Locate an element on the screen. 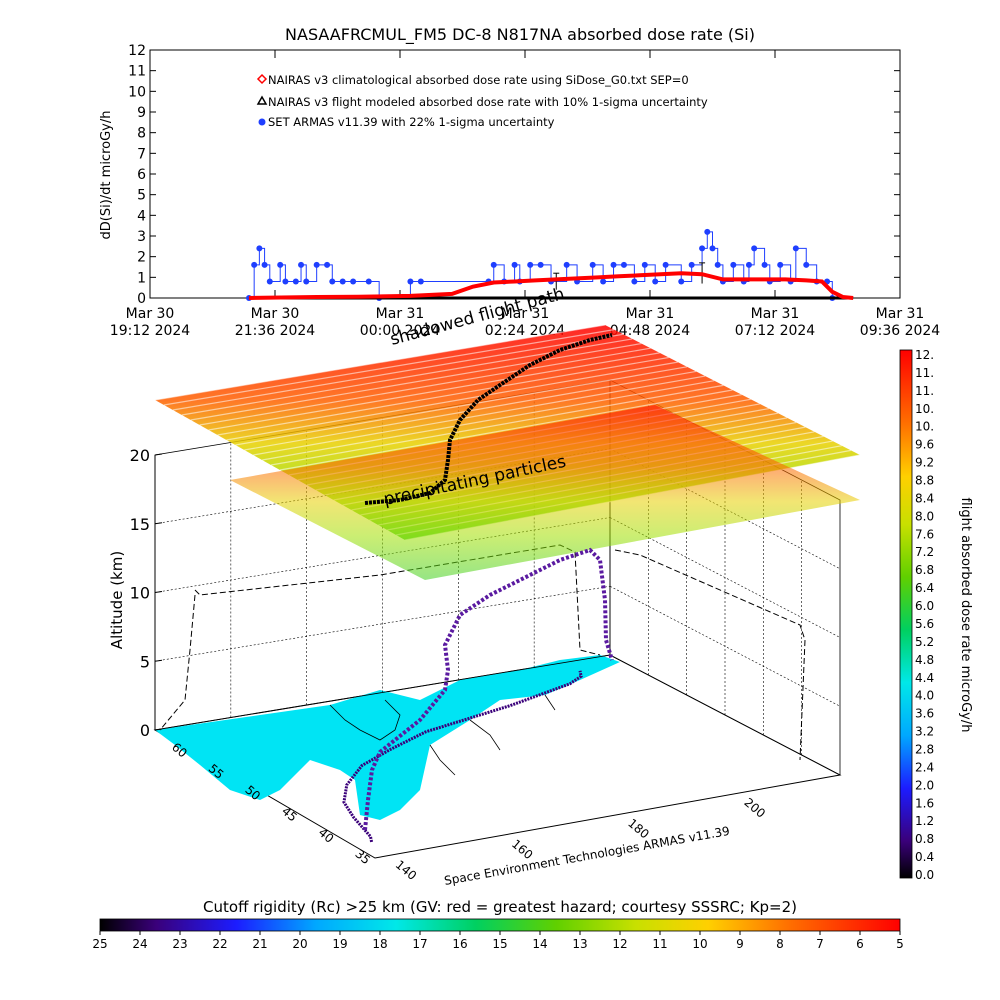  altitude-axis-ticks: 0 5 10 15 20 is located at coordinates (146, 593).